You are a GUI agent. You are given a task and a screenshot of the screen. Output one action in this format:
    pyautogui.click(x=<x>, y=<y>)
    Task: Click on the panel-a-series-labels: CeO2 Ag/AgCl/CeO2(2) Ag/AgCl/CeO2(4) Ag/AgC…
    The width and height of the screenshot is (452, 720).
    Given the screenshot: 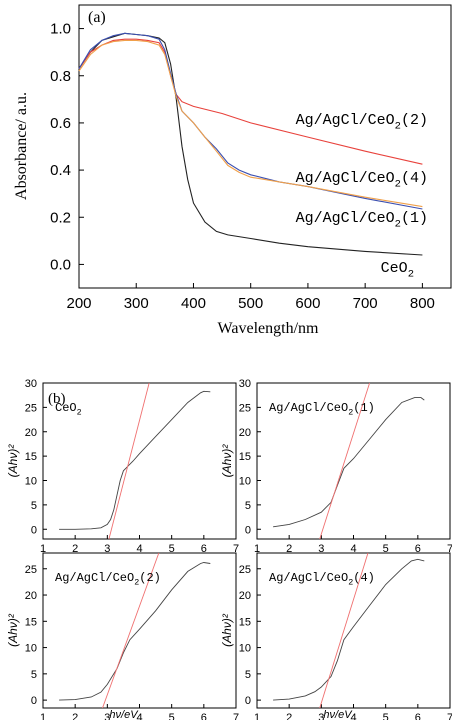 What is the action you would take?
    pyautogui.click(x=362, y=196)
    